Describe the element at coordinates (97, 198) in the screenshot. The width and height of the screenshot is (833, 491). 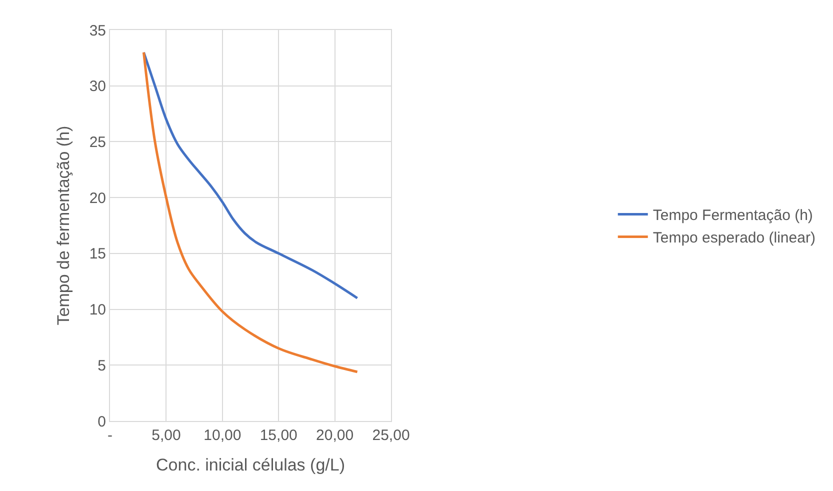
I see `y-tick-label: 20` at that location.